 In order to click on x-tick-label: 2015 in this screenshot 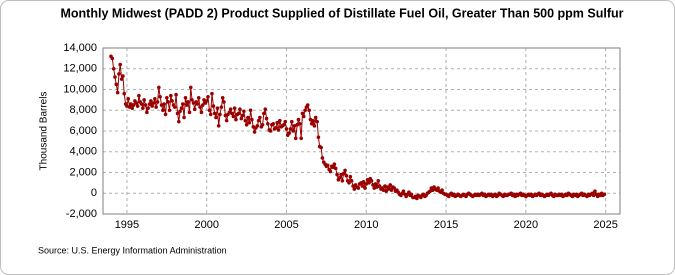, I will do `click(446, 225)`.